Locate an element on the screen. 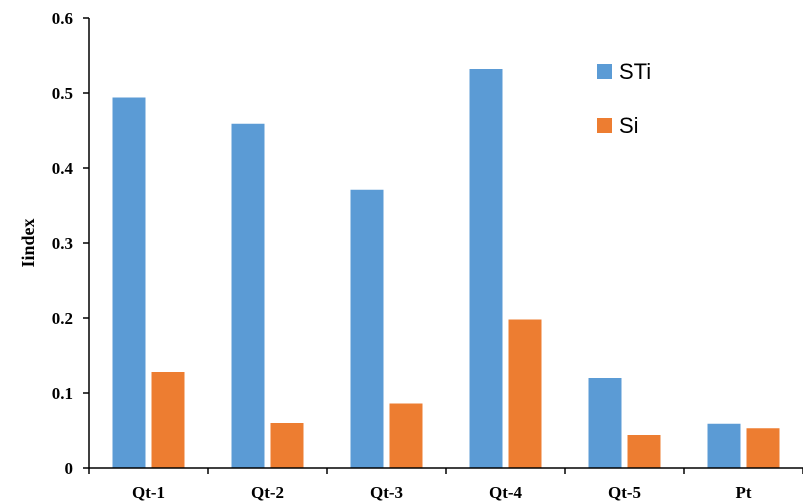  y-tick-label: 0.4 is located at coordinates (63, 168).